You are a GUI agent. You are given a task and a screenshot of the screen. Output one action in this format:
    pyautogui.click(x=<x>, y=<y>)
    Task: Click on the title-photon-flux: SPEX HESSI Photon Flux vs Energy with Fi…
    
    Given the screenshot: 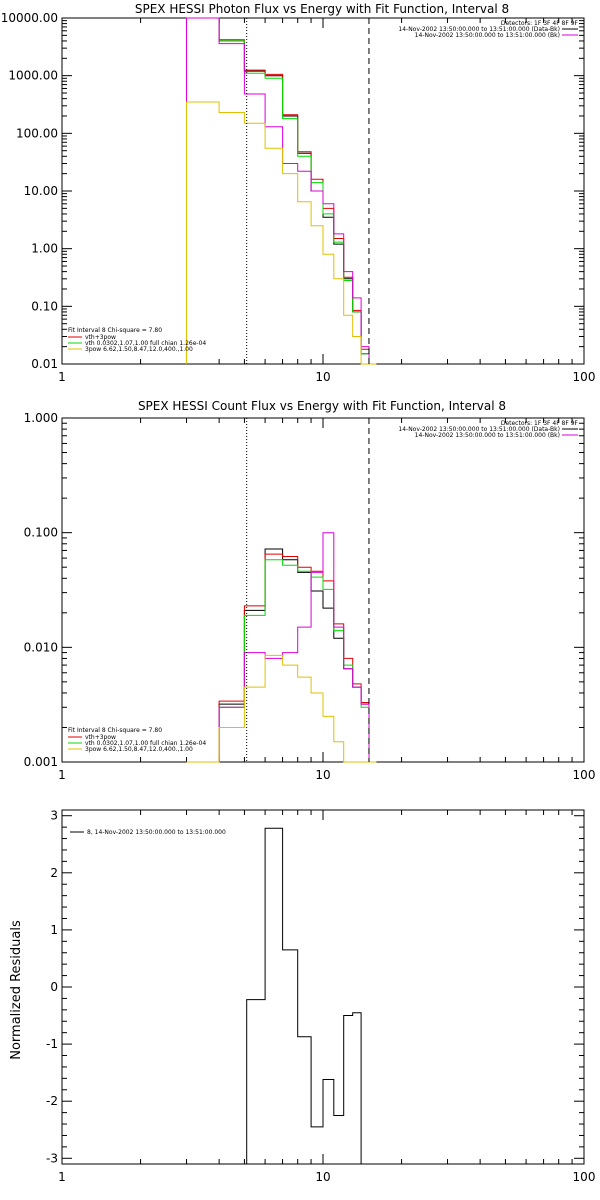 What is the action you would take?
    pyautogui.click(x=322, y=9)
    